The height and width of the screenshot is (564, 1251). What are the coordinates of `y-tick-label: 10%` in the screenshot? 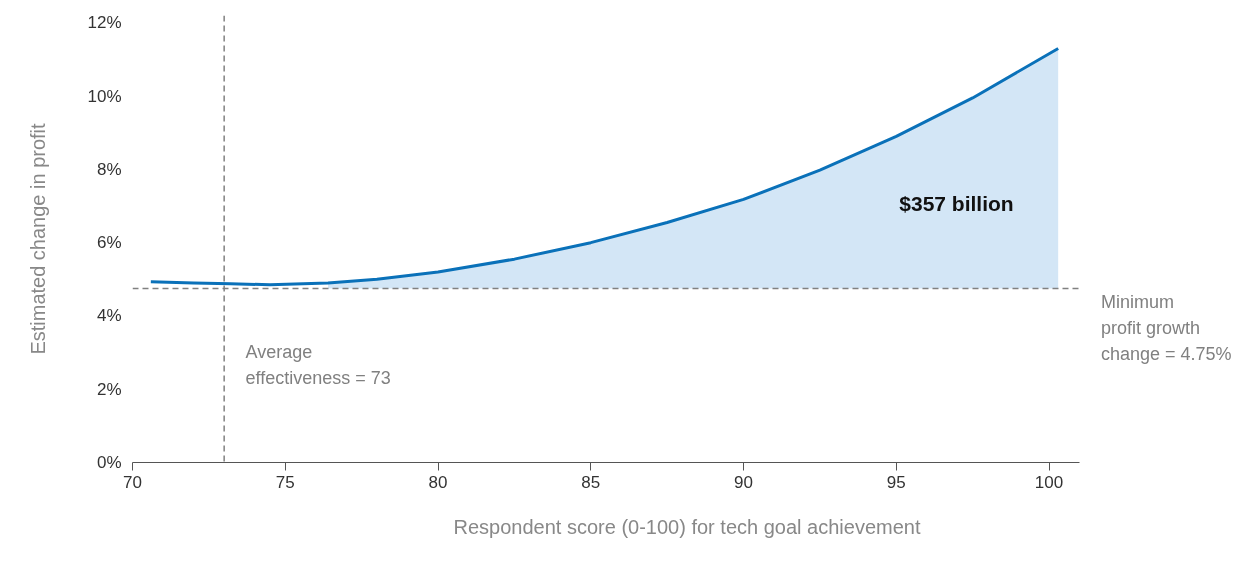 It's located at (104, 96).